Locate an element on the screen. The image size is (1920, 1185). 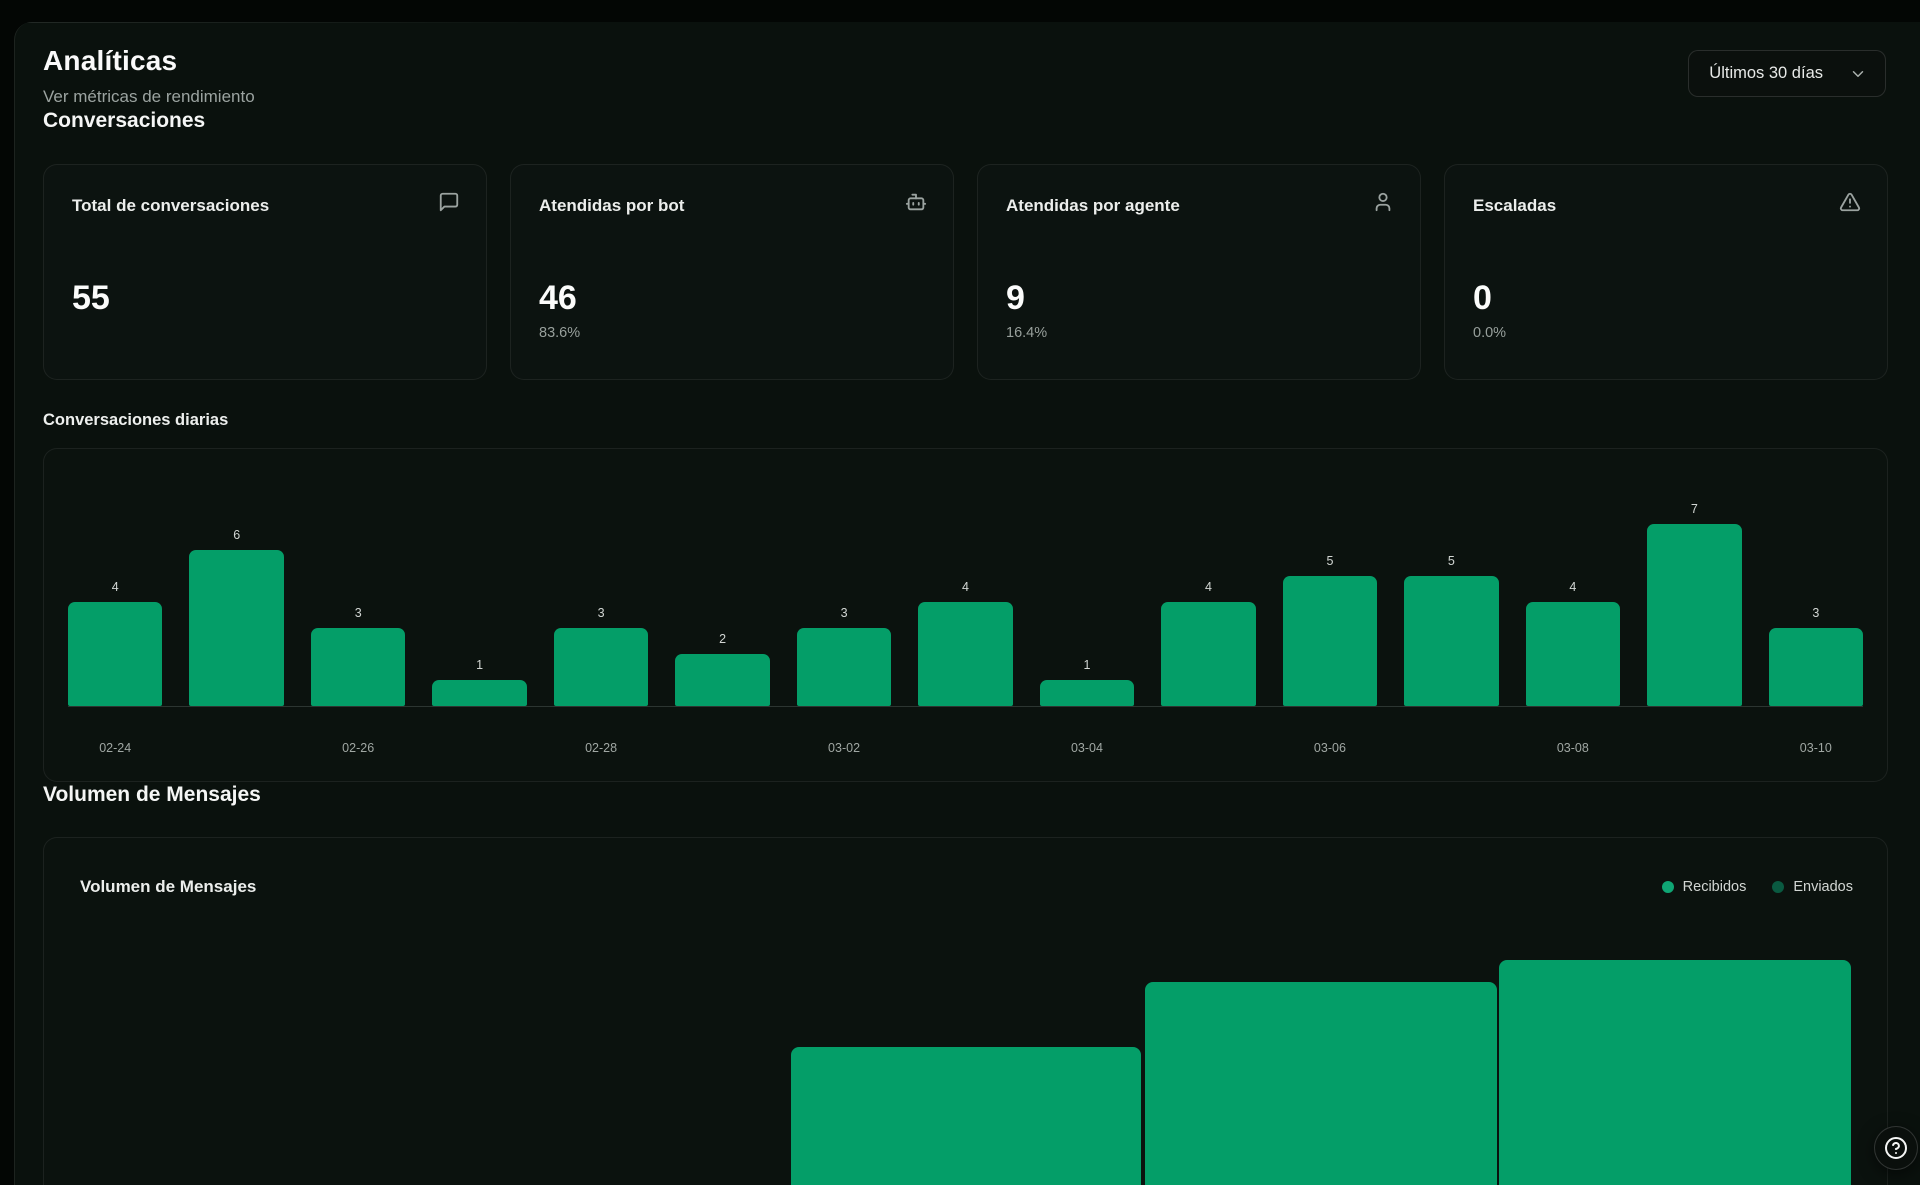
x-axis-tick-label: 03-02 is located at coordinates (844, 748).